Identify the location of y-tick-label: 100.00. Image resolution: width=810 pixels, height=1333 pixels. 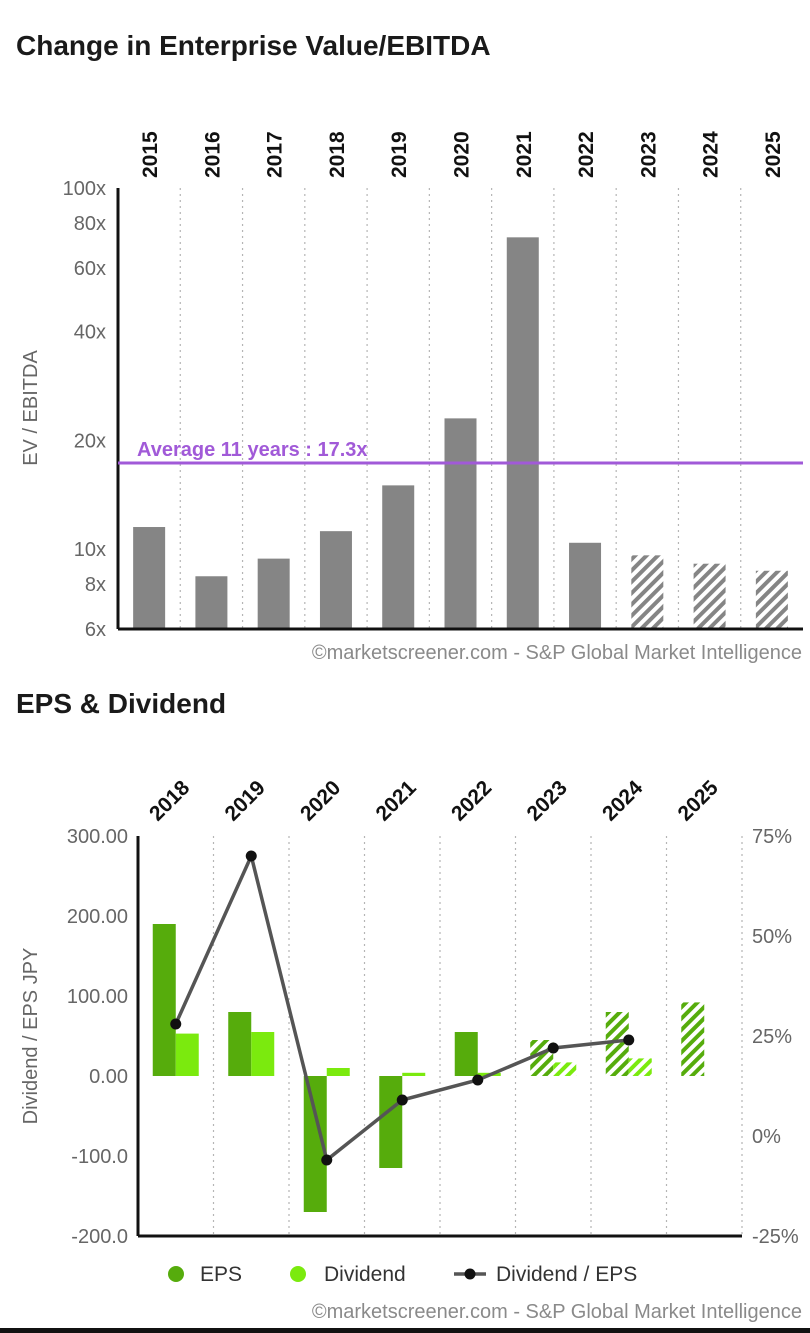
(97, 997).